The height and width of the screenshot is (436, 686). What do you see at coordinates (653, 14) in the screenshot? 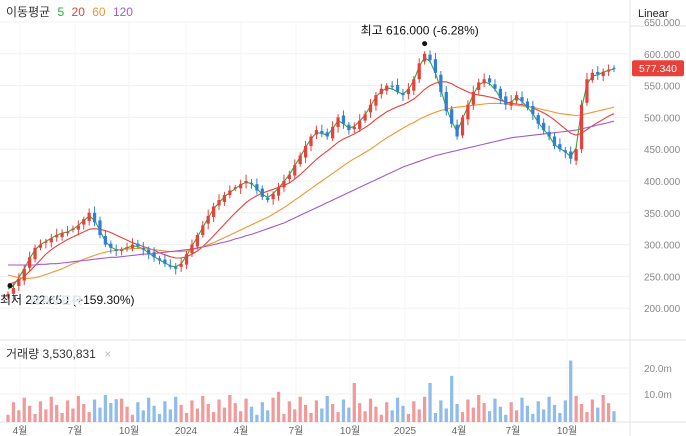
I see `scale-mode-button: Linear` at bounding box center [653, 14].